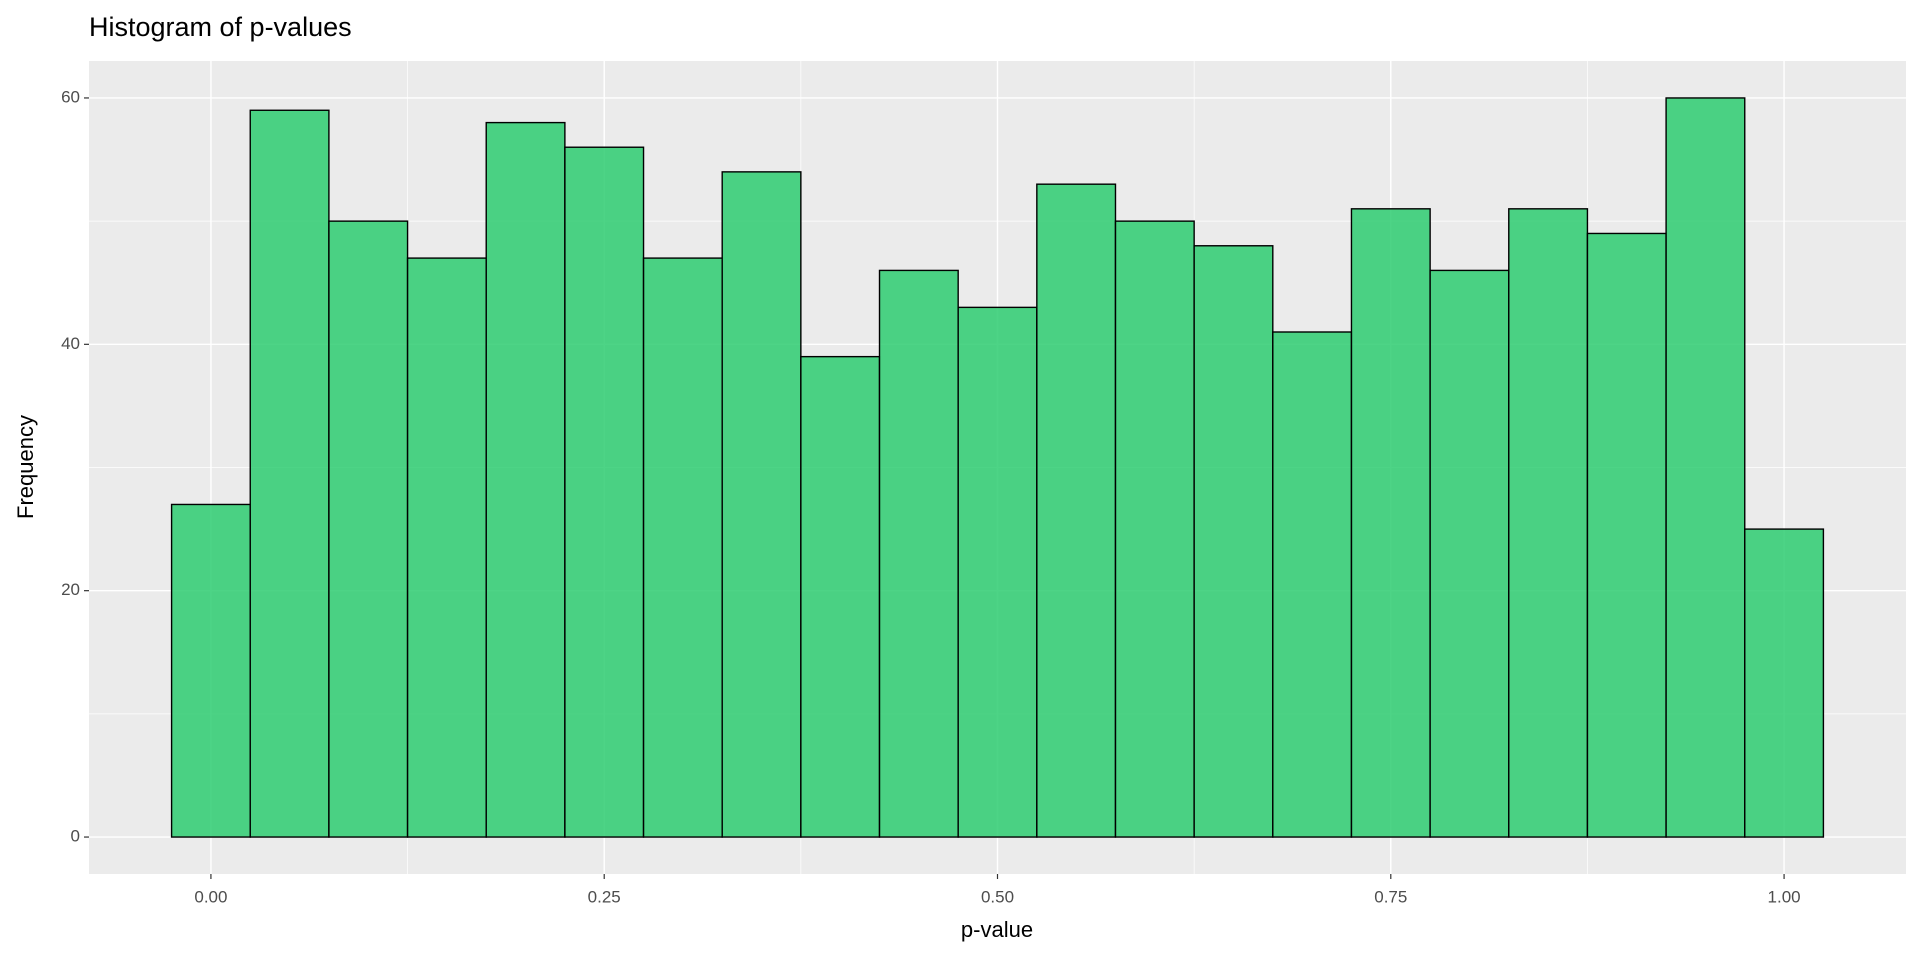 The image size is (1920, 960). Describe the element at coordinates (210, 896) in the screenshot. I see `x-tick-label: 0.00` at that location.